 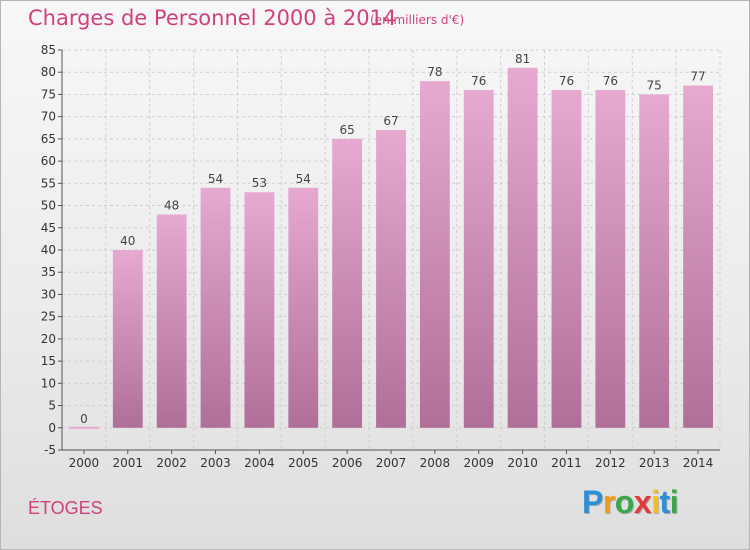 I want to click on value-label-2003: 54, so click(x=215, y=179).